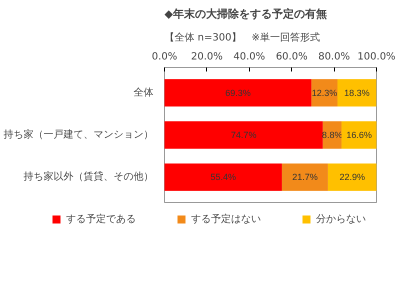  What do you see at coordinates (334, 57) in the screenshot?
I see `x-tick-label: 80.0%` at bounding box center [334, 57].